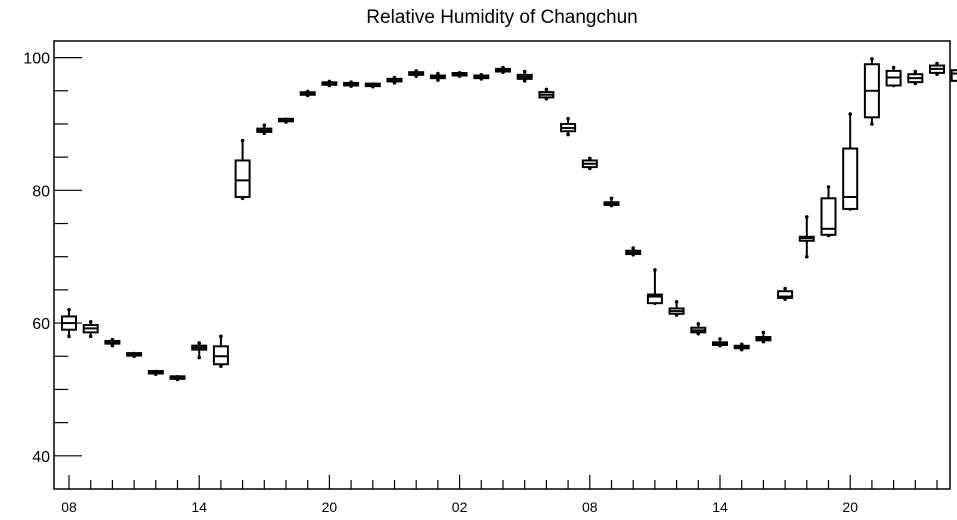  What do you see at coordinates (501, 17) in the screenshot?
I see `chart-title: Relative Humidity of Changchun` at bounding box center [501, 17].